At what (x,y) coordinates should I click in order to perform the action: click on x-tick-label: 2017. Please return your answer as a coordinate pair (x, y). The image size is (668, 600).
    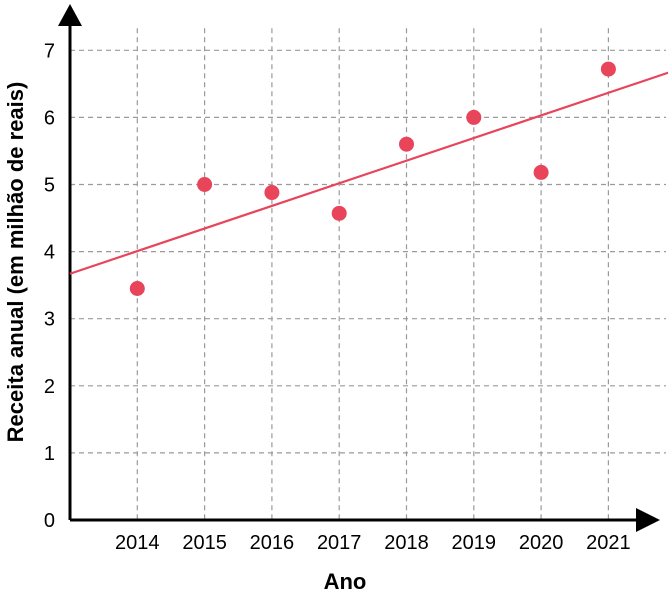
    Looking at the image, I should click on (339, 543).